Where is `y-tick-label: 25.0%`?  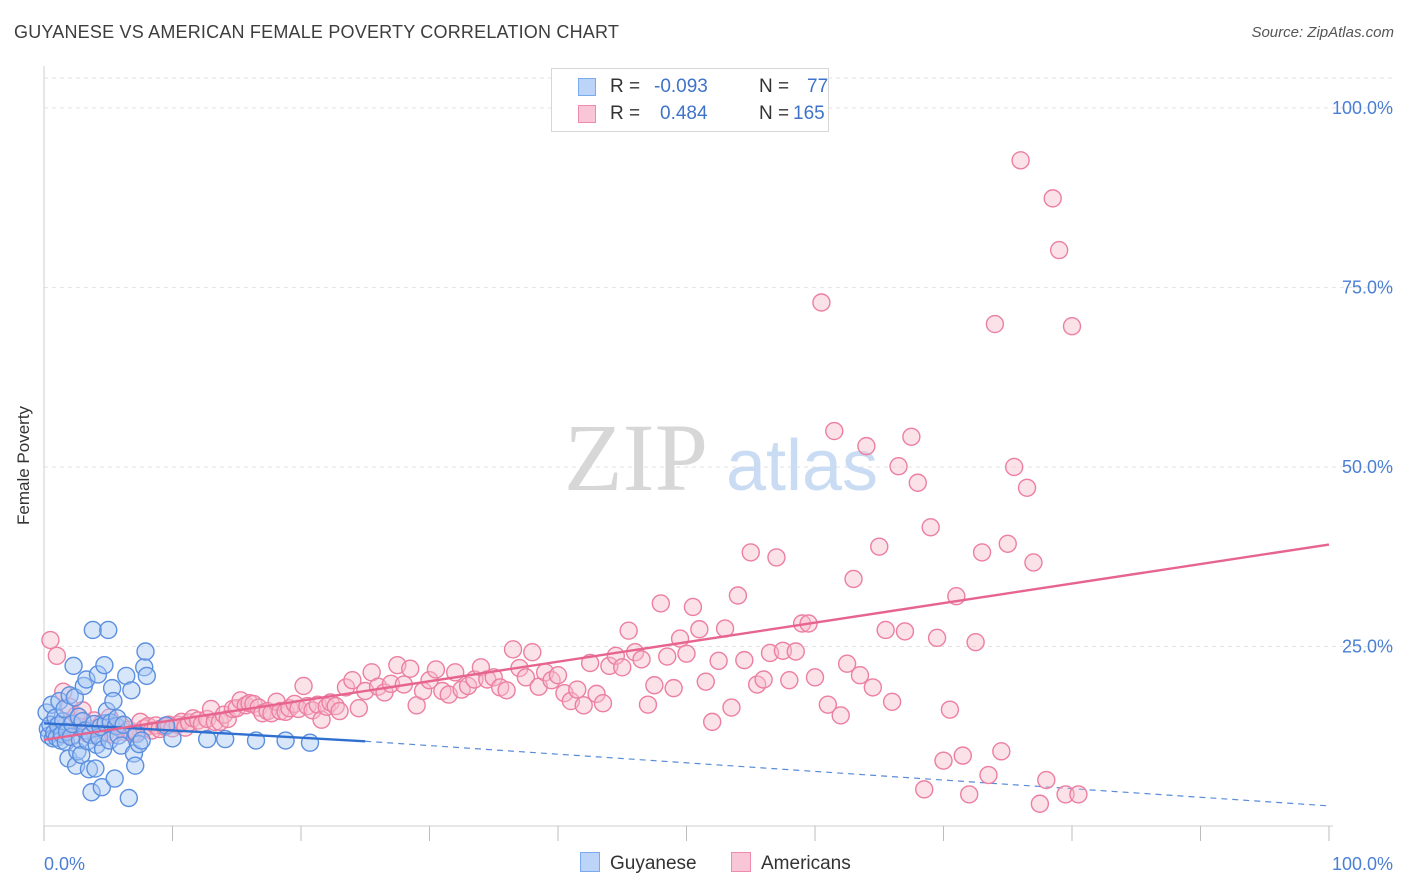
y-tick-label: 25.0% is located at coordinates (1367, 646).